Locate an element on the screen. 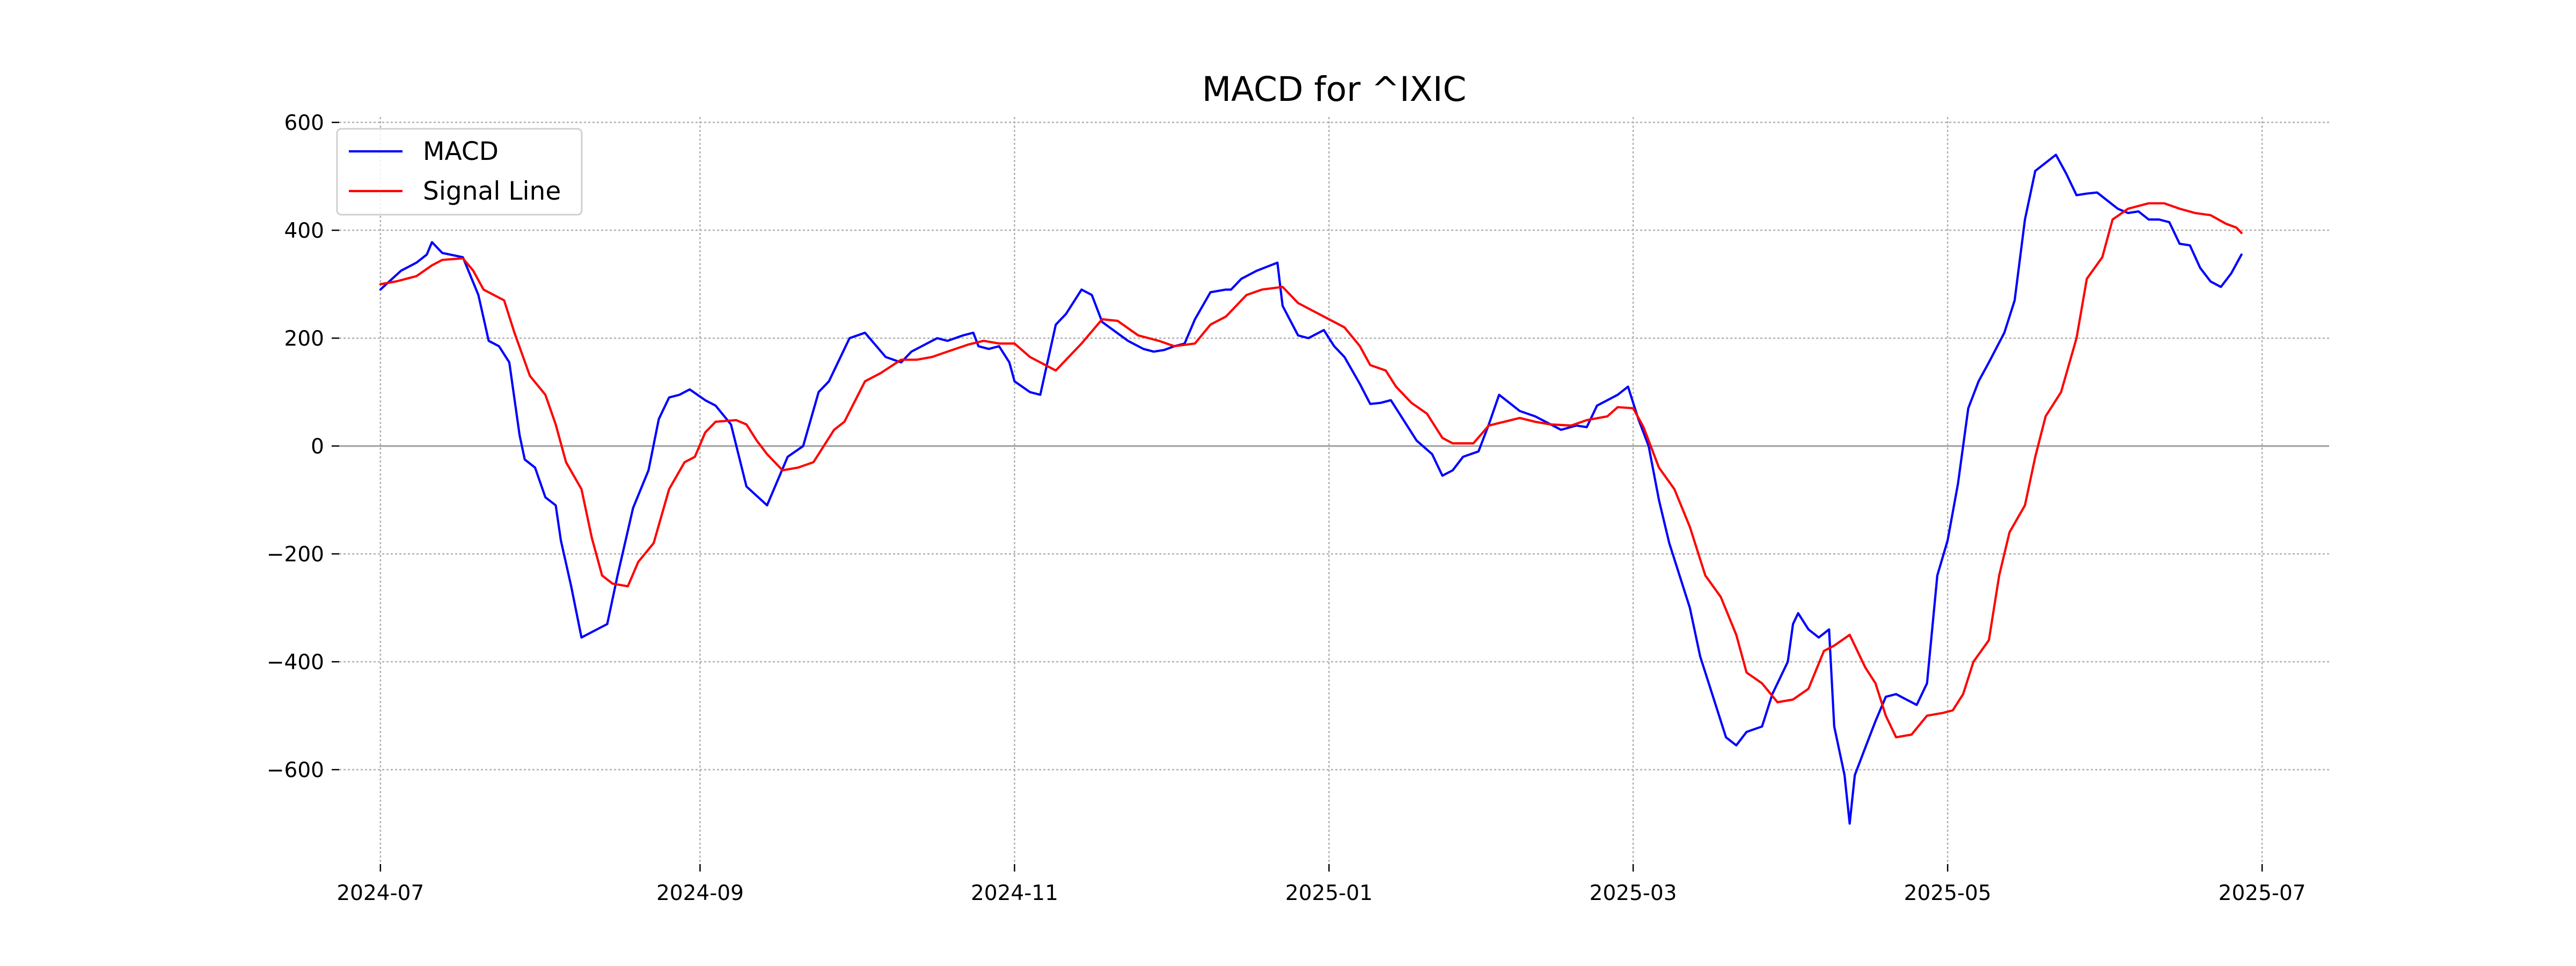 The image size is (2576, 966). y-axis-ticks: −600 −400 −200 0 200 400 600 is located at coordinates (303, 446).